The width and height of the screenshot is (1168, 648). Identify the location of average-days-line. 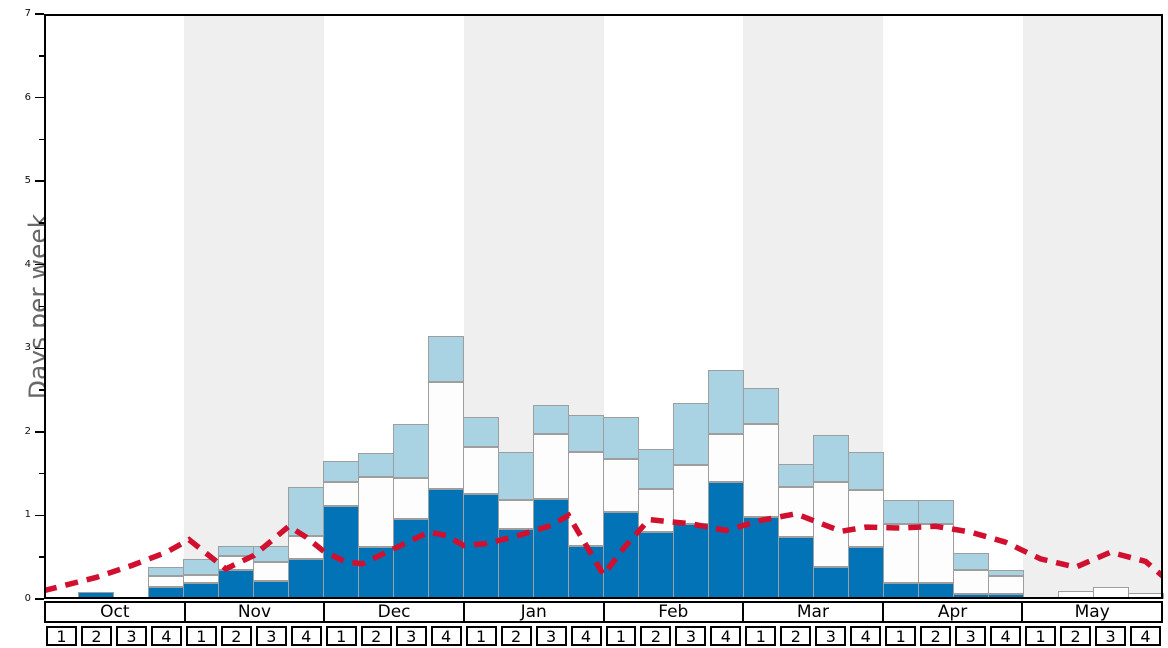
(603, 552).